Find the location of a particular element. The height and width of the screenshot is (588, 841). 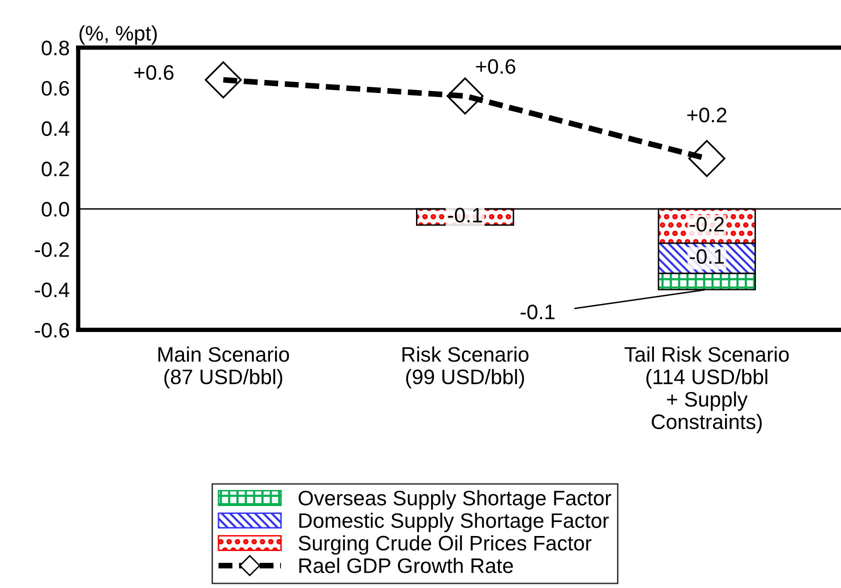

data-label: -0.2 is located at coordinates (707, 224).